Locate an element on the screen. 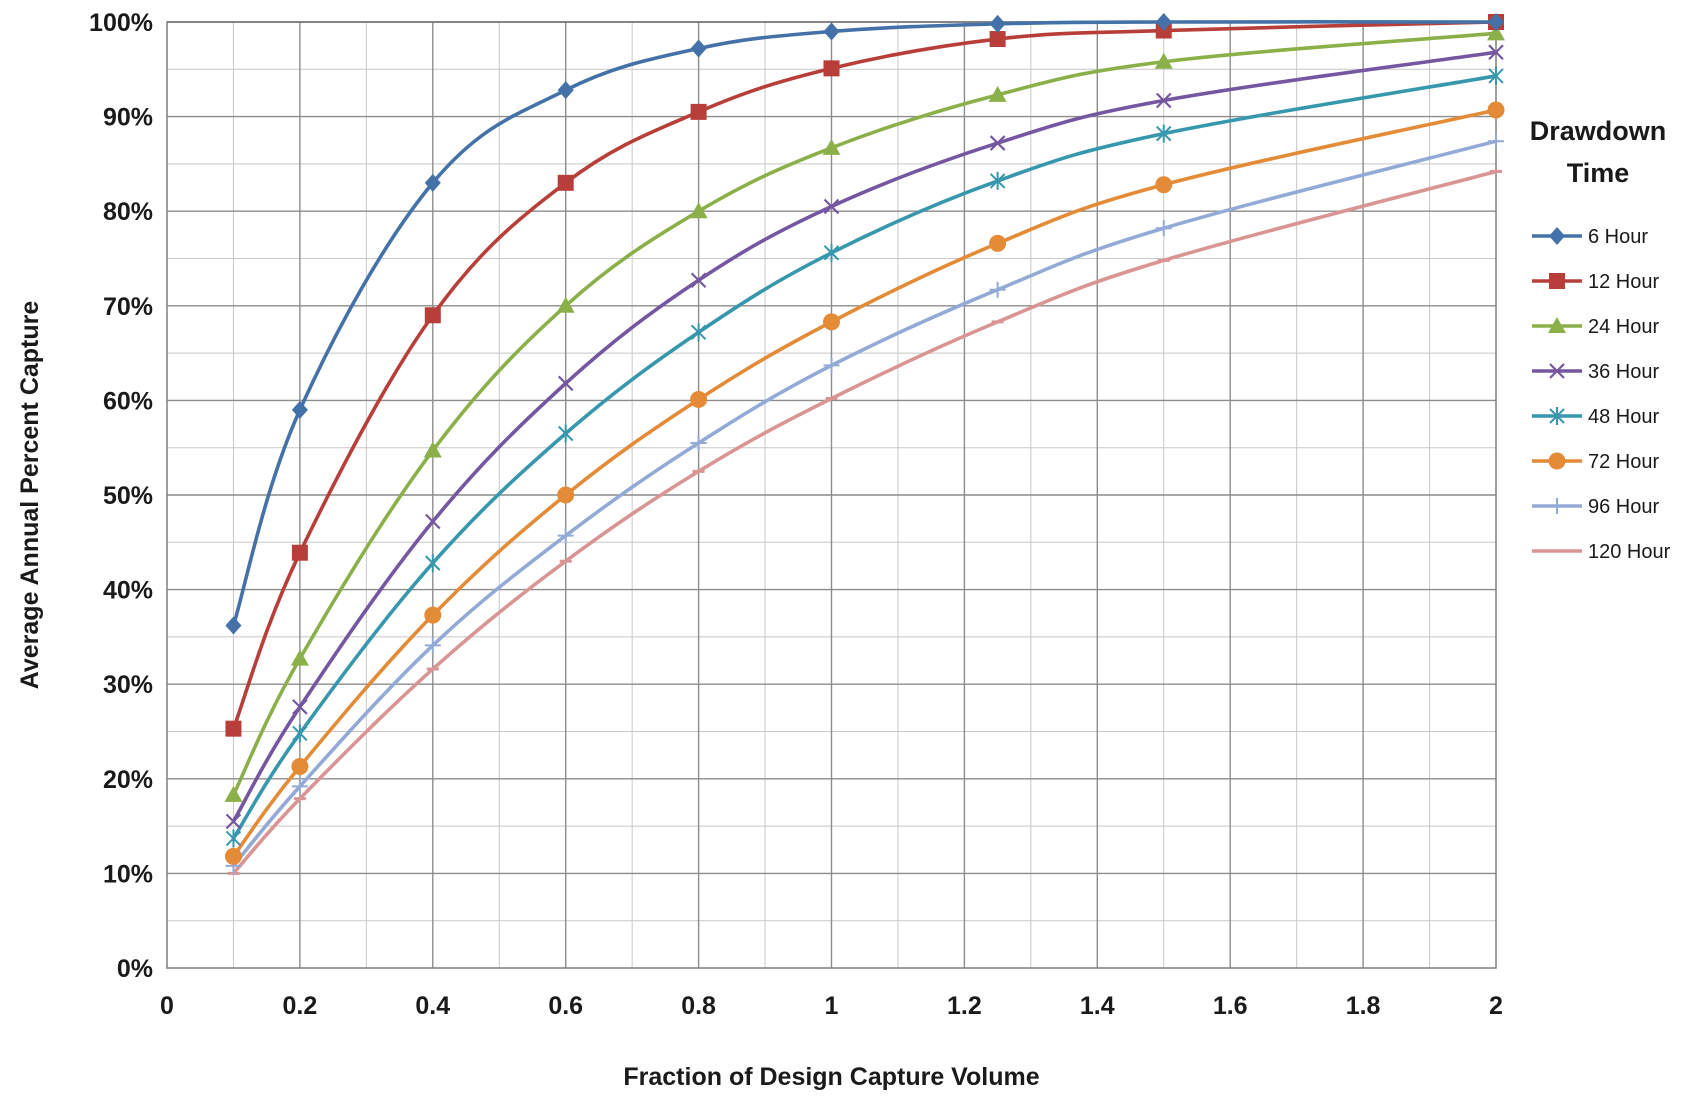 The width and height of the screenshot is (1692, 1099). legend-item-36-hour: 36 Hour is located at coordinates (1595, 372).